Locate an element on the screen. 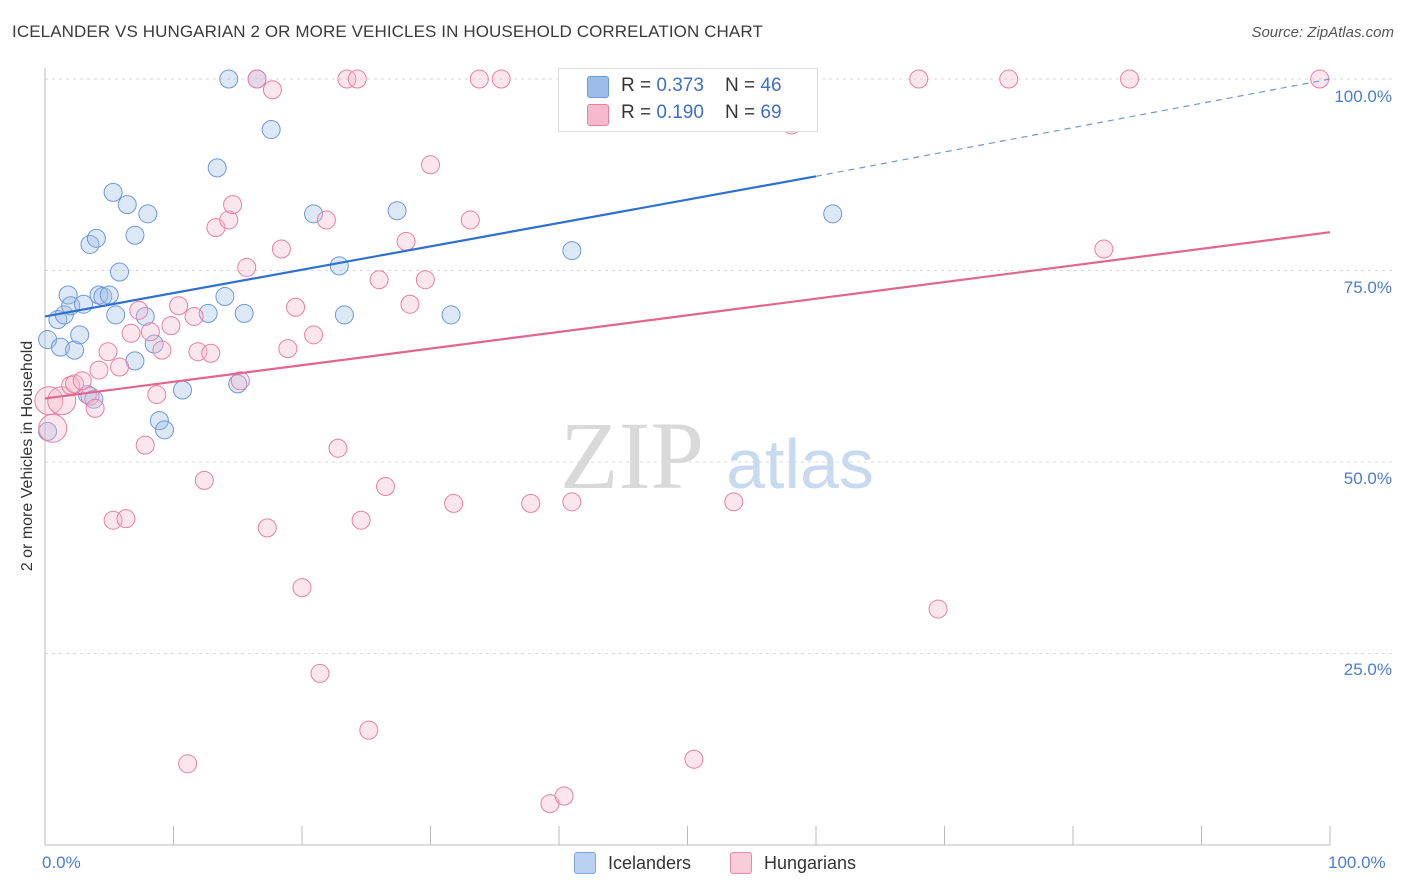 Image resolution: width=1406 pixels, height=892 pixels. legend-item-icelanders: Icelanders is located at coordinates (632, 863).